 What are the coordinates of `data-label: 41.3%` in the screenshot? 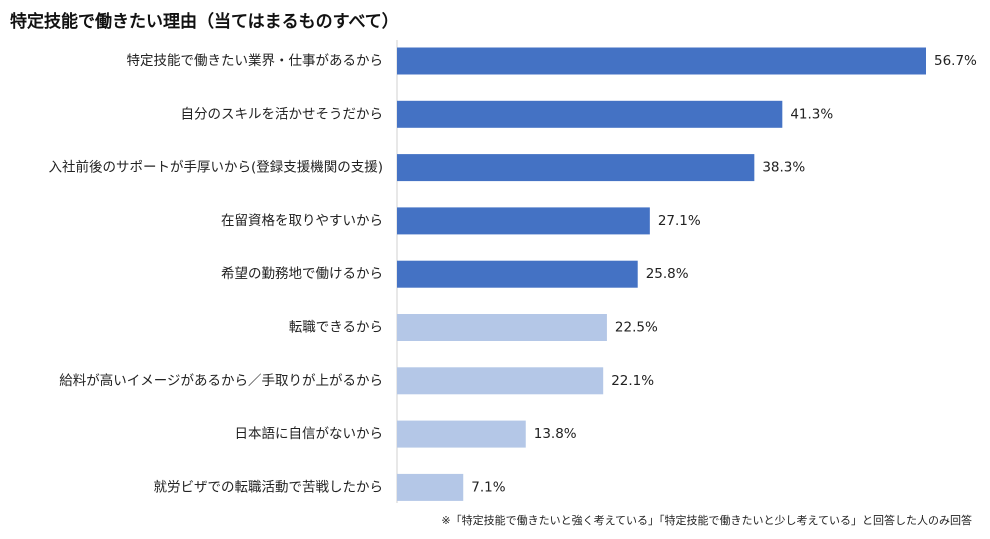 It's located at (811, 114).